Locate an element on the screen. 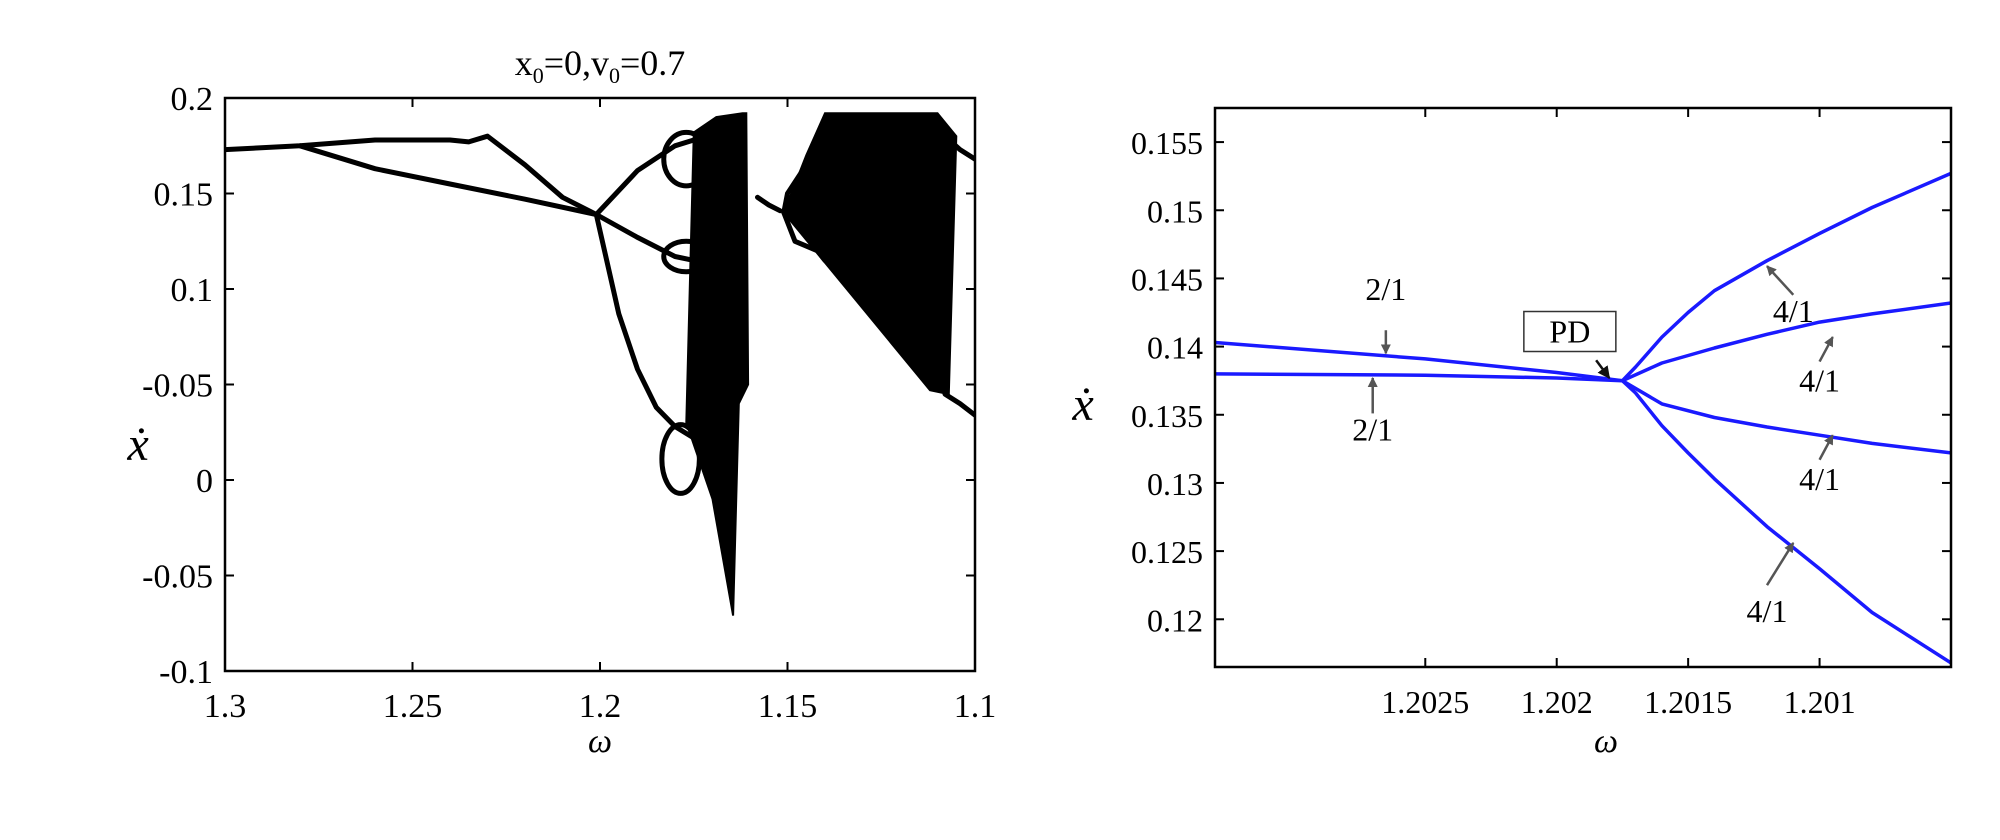  y-tick-label: 0.2 is located at coordinates (192, 99).